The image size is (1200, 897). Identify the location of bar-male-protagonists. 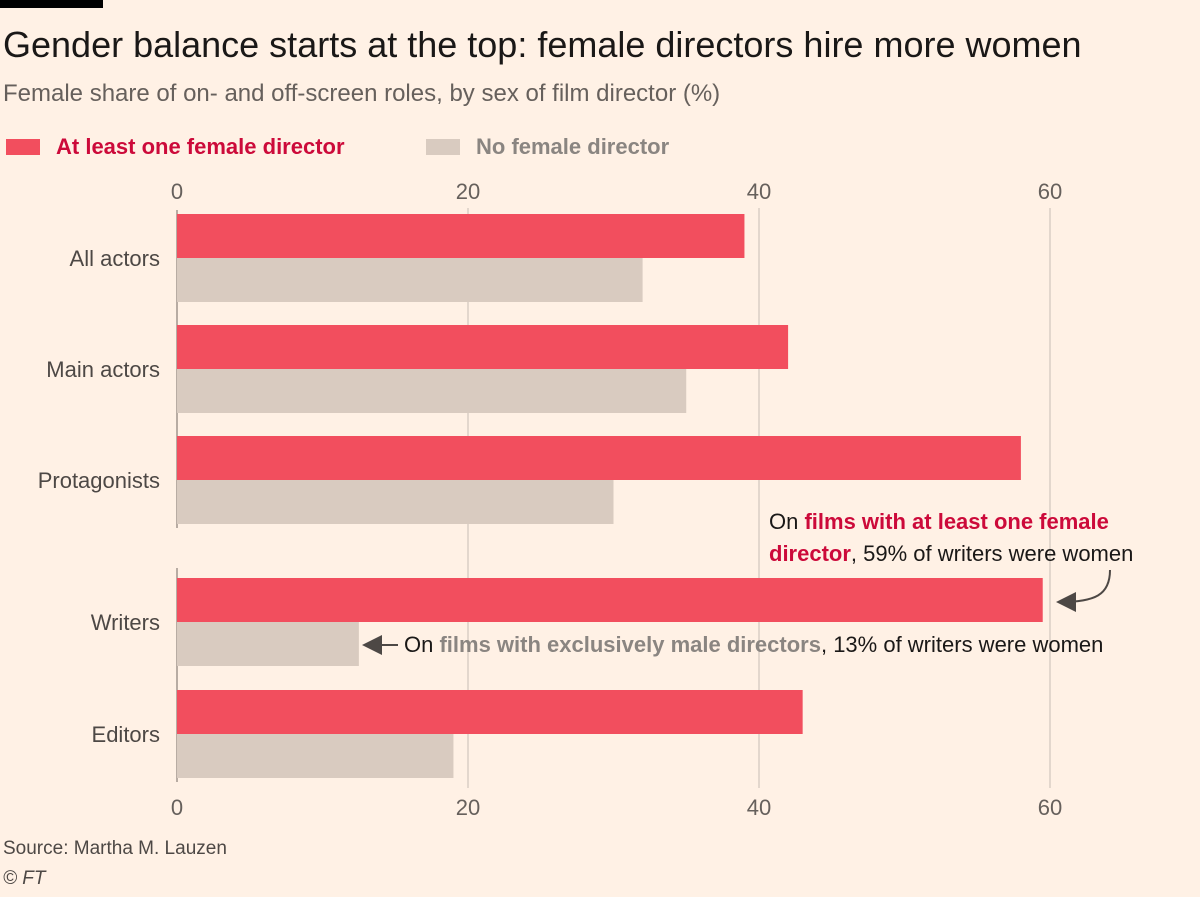
(395, 502).